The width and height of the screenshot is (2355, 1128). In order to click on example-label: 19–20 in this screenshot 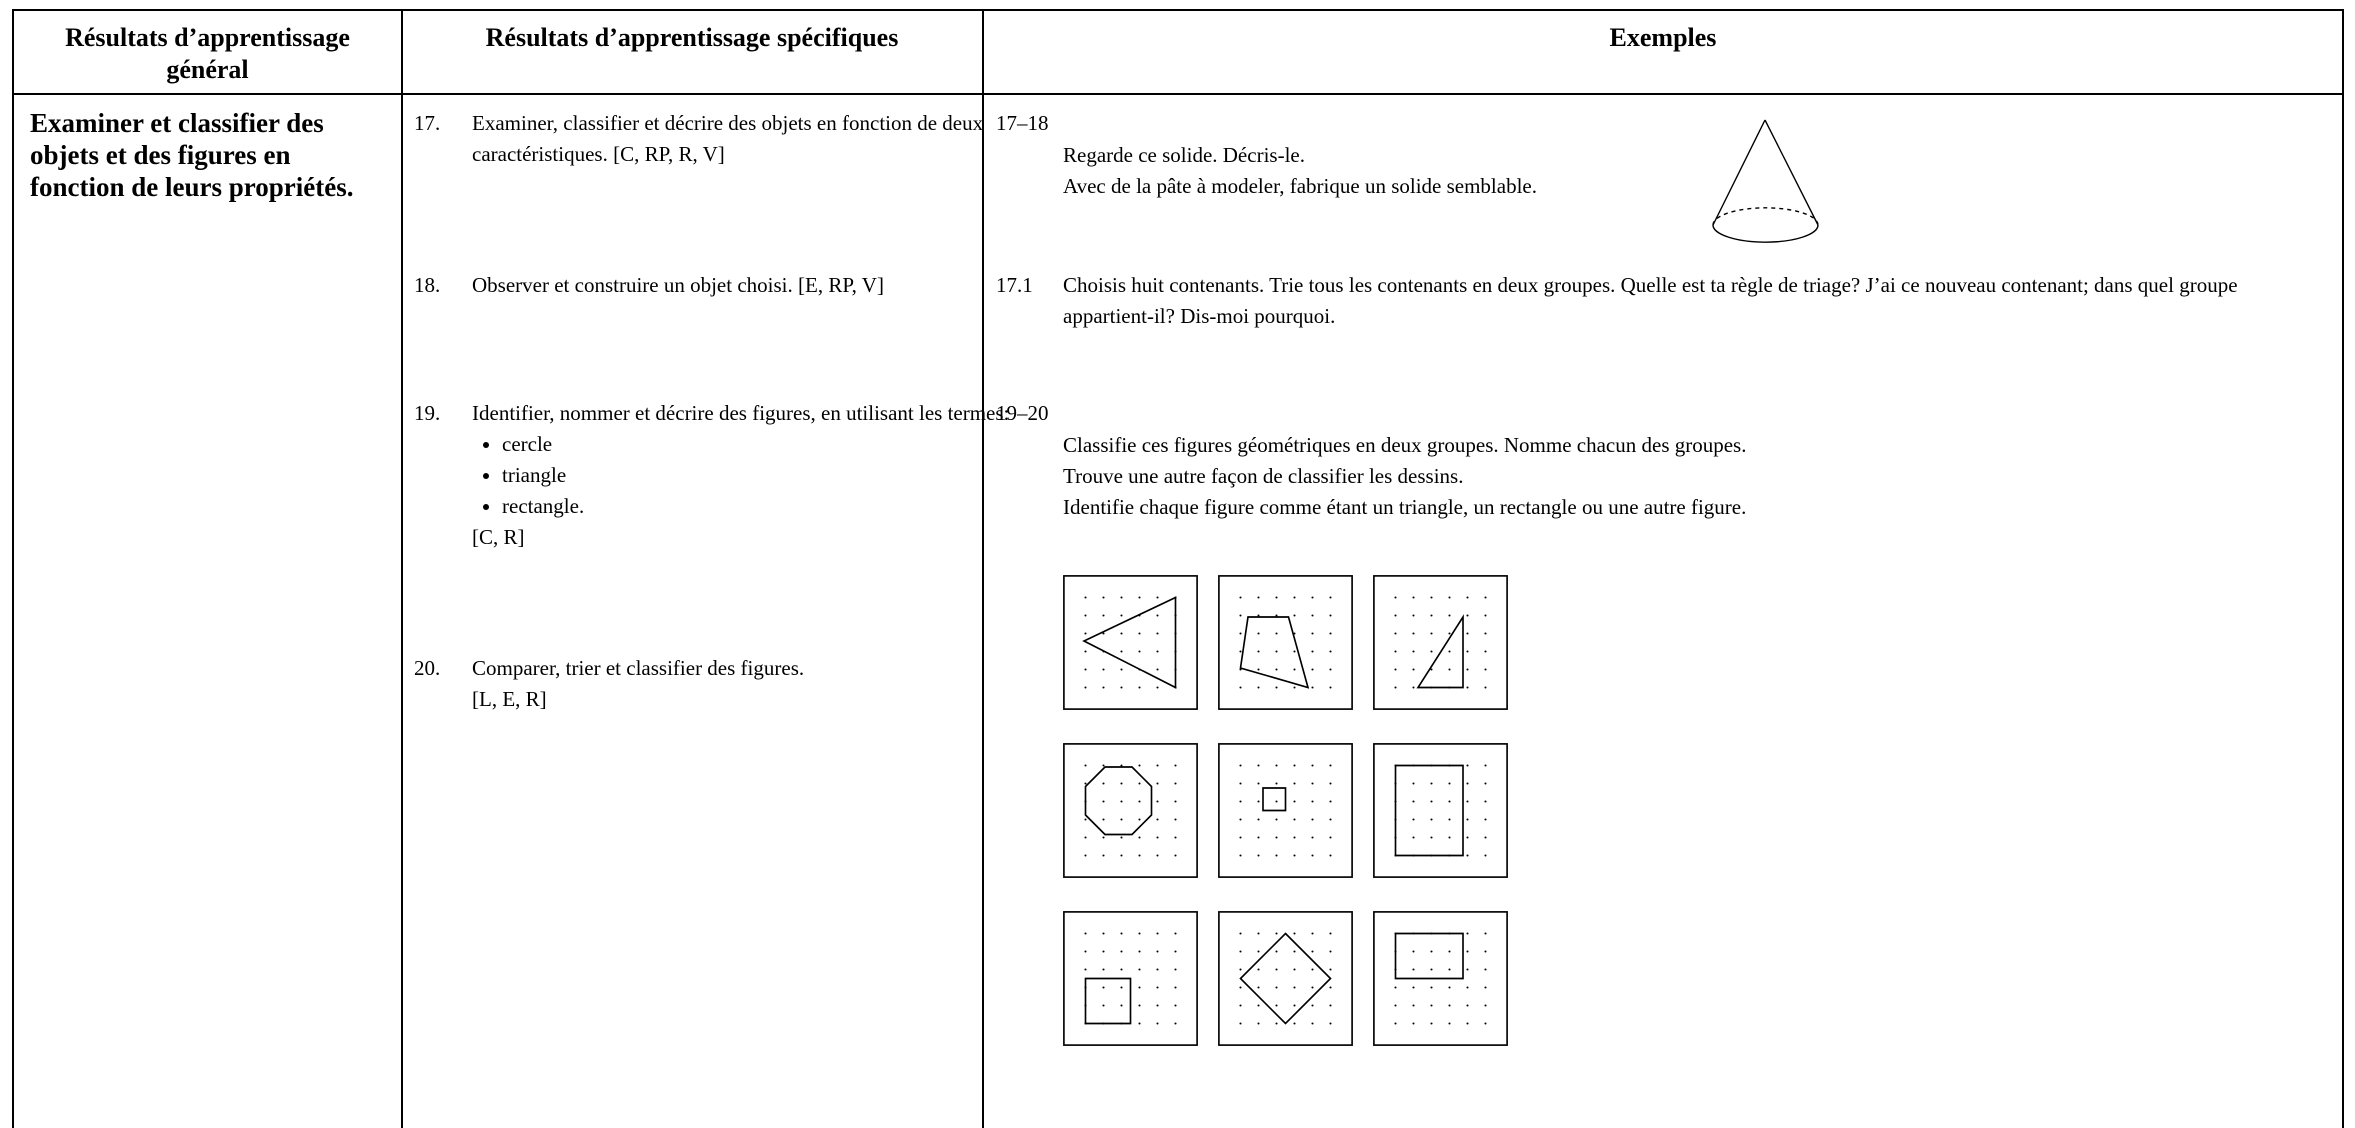, I will do `click(1022, 413)`.